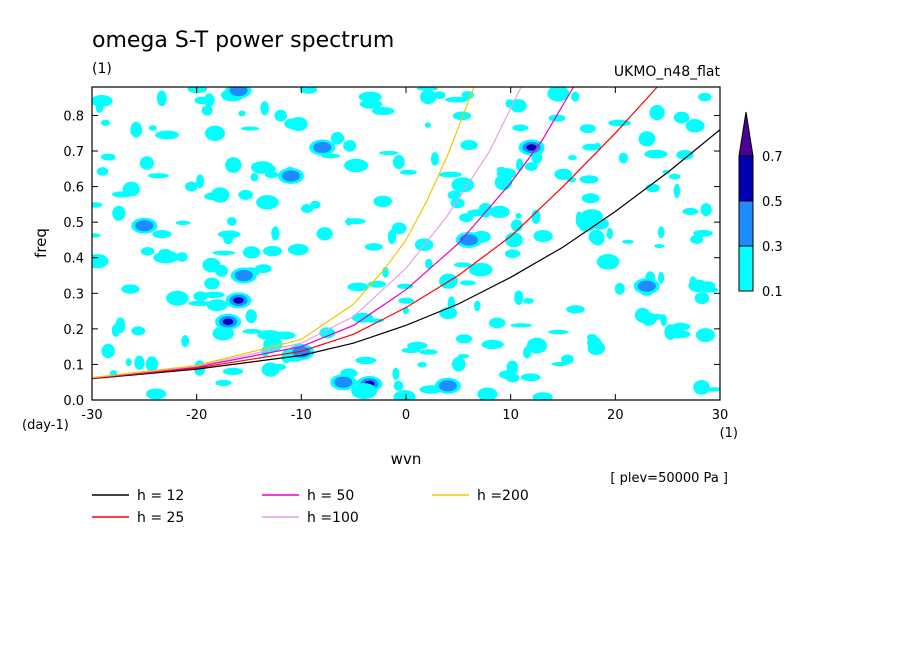 The image size is (904, 654). What do you see at coordinates (301, 415) in the screenshot?
I see `x-tick-label: -10` at bounding box center [301, 415].